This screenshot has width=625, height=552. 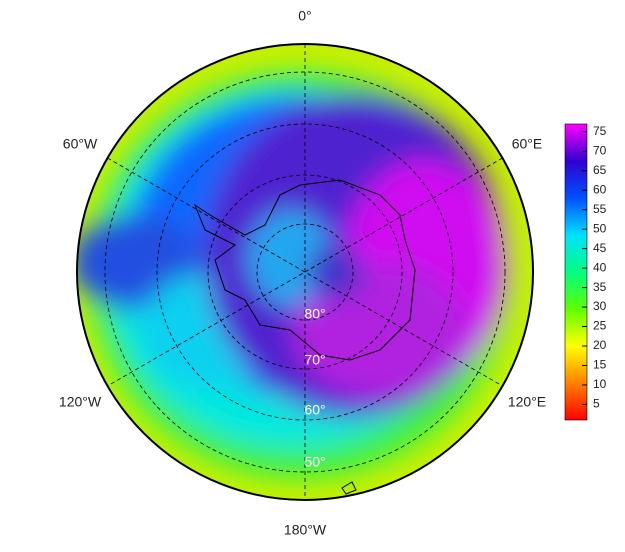 What do you see at coordinates (600, 267) in the screenshot?
I see `colorbar-tick-label: 40` at bounding box center [600, 267].